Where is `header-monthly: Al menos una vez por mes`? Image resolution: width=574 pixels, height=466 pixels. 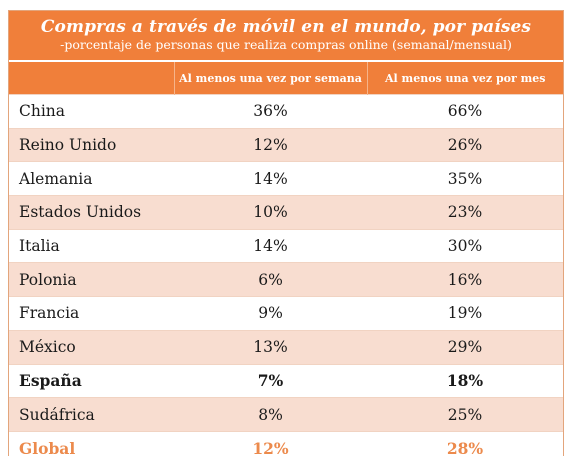 header-monthly: Al menos una vez por mes is located at coordinates (464, 77).